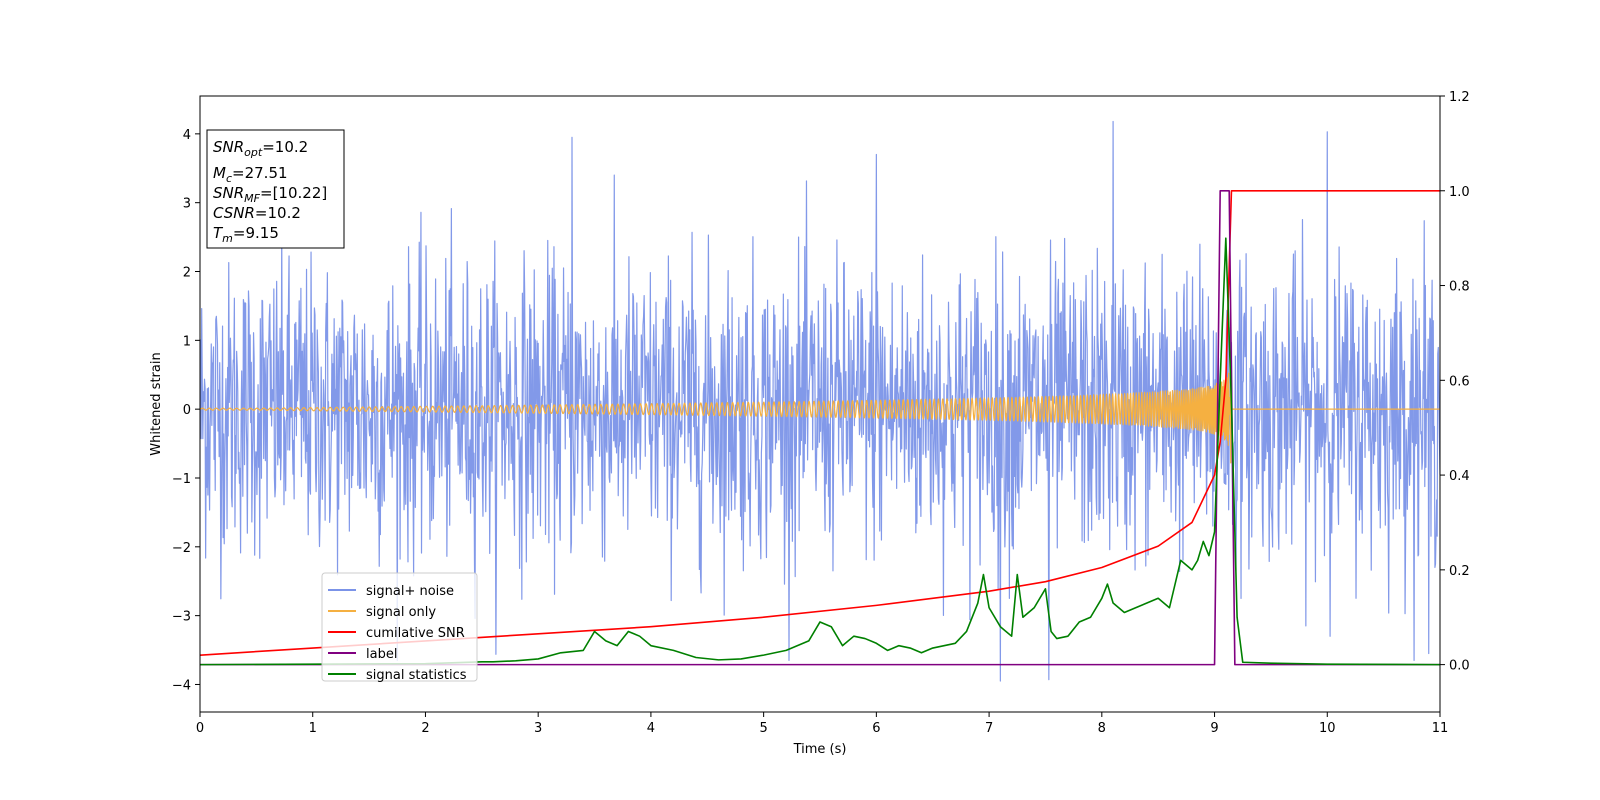 The height and width of the screenshot is (800, 1600). I want to click on y-left-tick-label: −1, so click(181, 479).